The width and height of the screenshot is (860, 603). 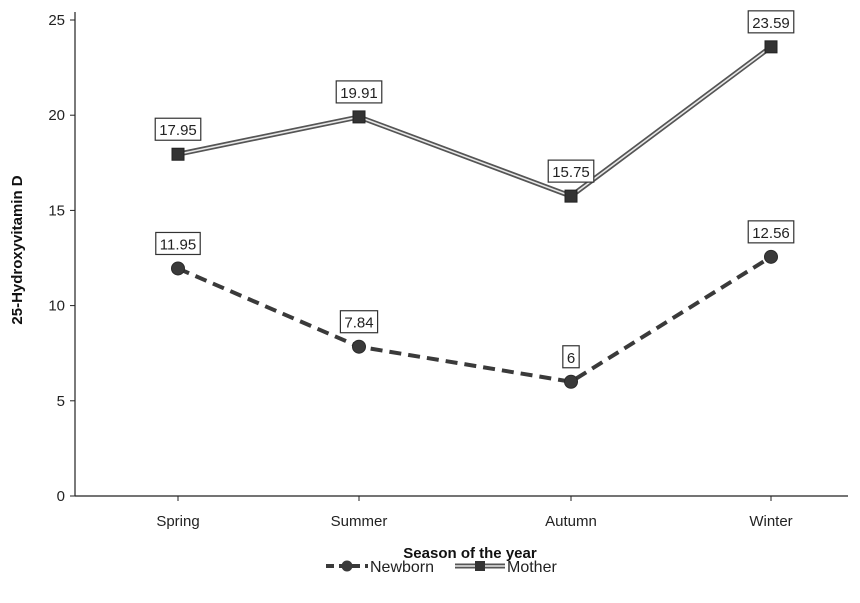 I want to click on y-tick-label: 10, so click(x=56, y=306).